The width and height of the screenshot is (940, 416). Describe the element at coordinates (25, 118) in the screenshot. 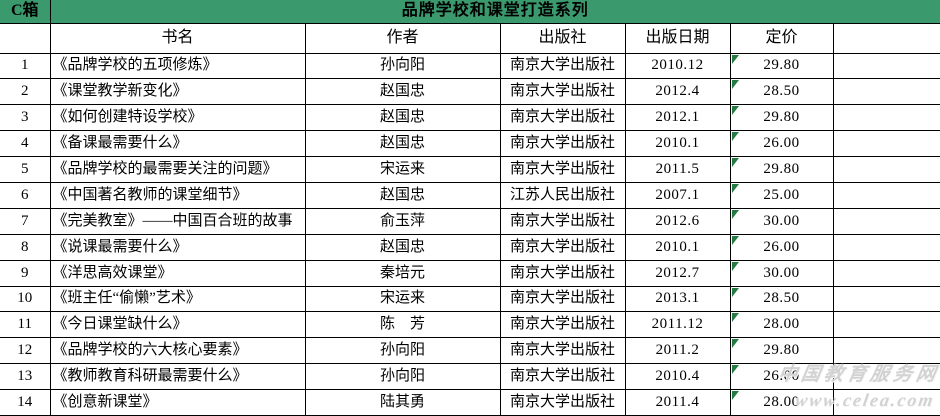

I see `cell-row-number: 3` at that location.